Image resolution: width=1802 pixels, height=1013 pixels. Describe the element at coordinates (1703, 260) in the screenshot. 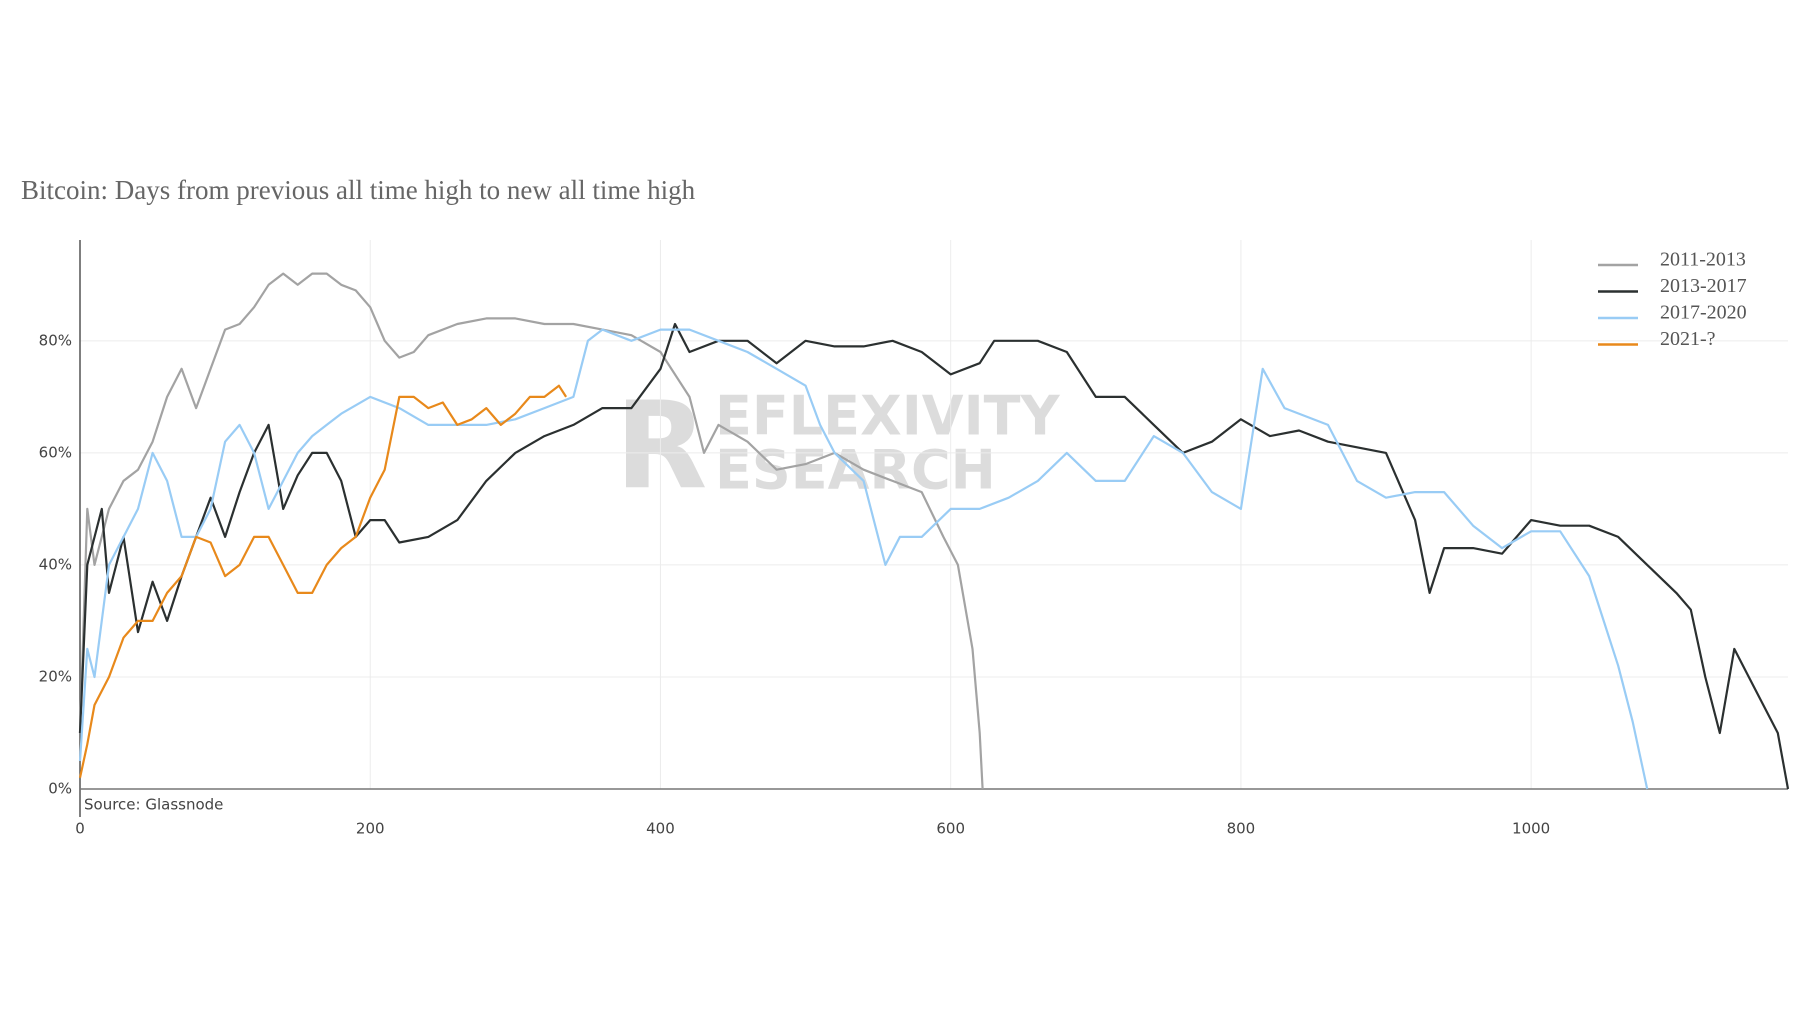

I see `legend-label: 2011-2013` at that location.